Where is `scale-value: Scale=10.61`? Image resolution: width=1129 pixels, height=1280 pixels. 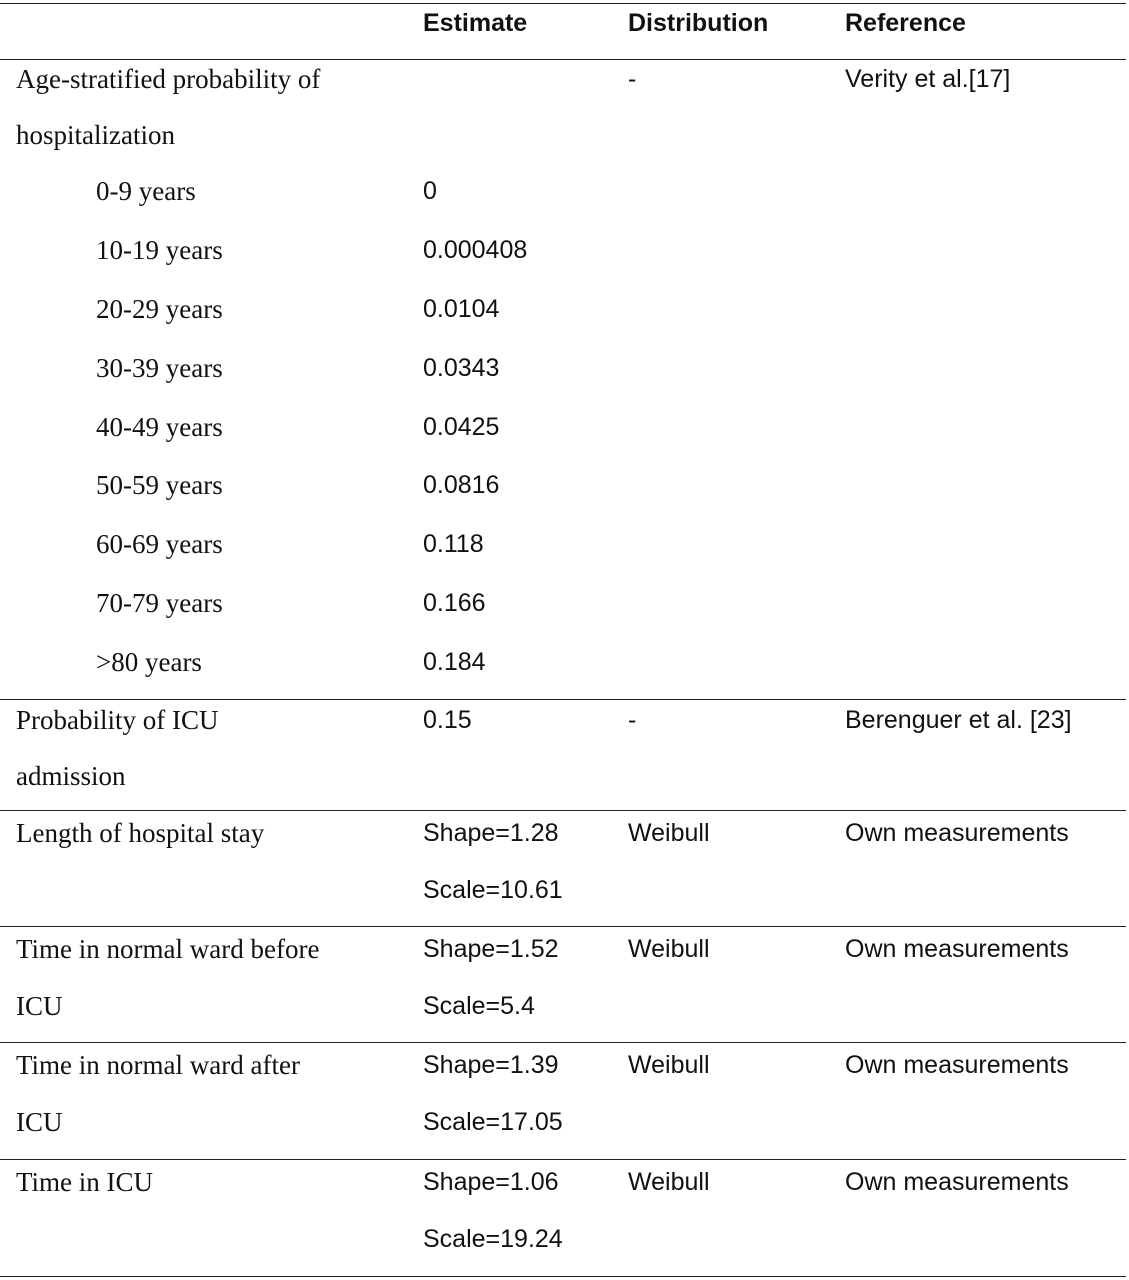 scale-value: Scale=10.61 is located at coordinates (493, 890).